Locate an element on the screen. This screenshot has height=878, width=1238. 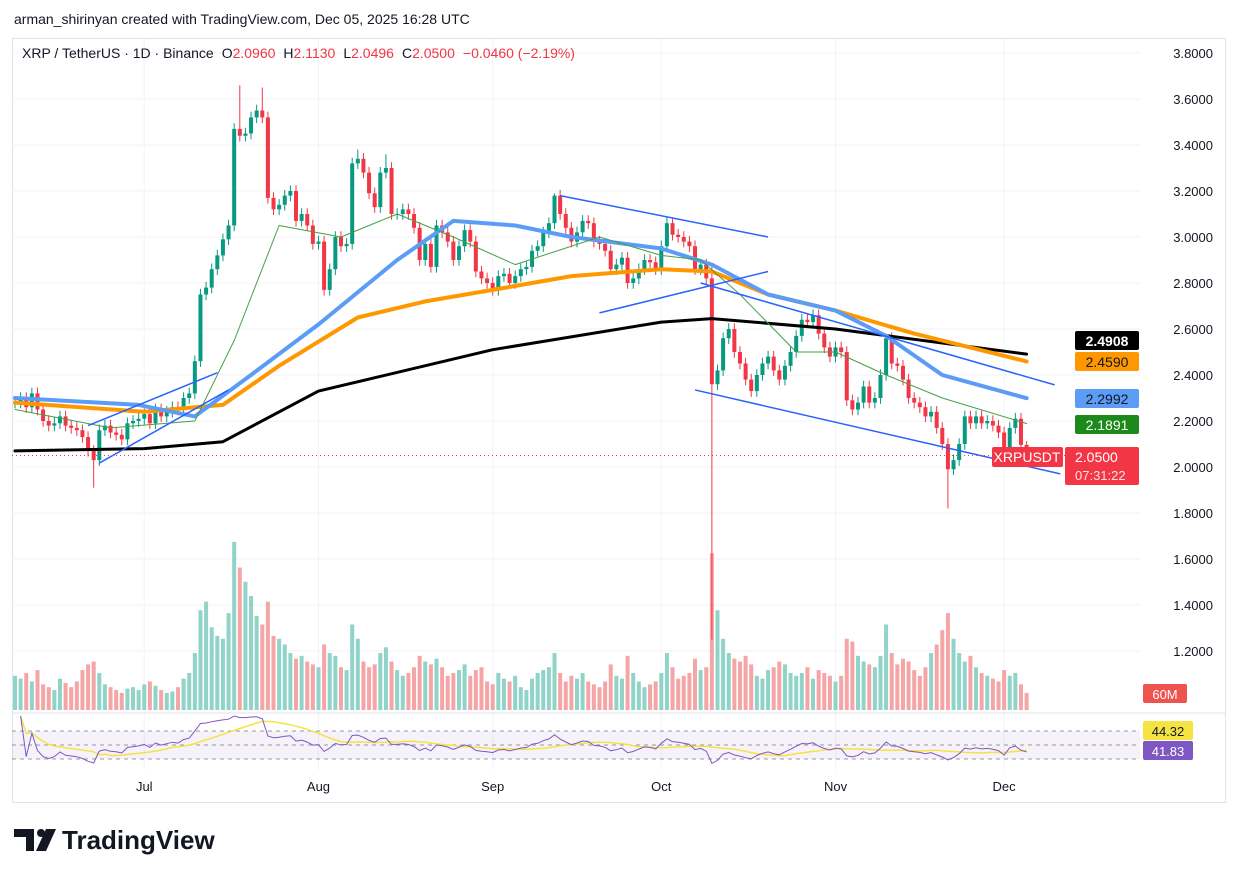
y-tick-label: 2.2000 is located at coordinates (1193, 421).